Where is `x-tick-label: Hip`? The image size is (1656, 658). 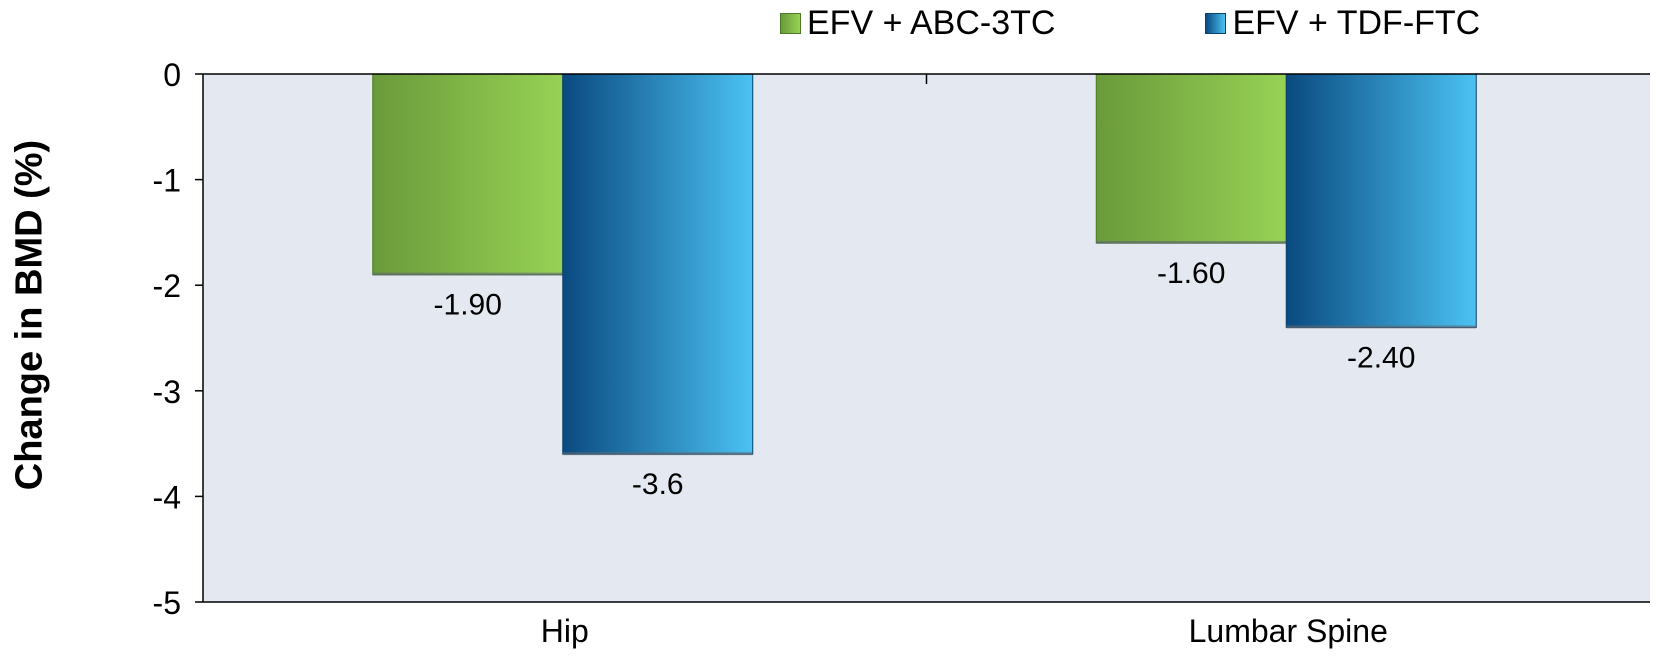
x-tick-label: Hip is located at coordinates (565, 631).